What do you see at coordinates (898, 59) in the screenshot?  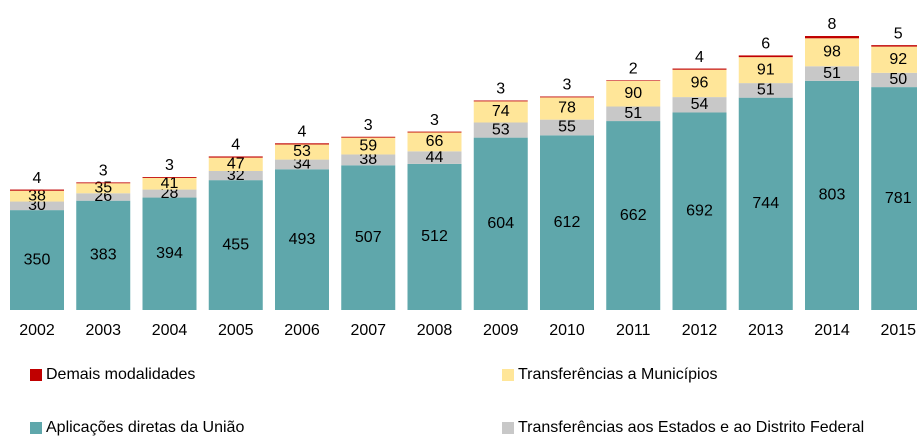 I see `data-label: 92` at bounding box center [898, 59].